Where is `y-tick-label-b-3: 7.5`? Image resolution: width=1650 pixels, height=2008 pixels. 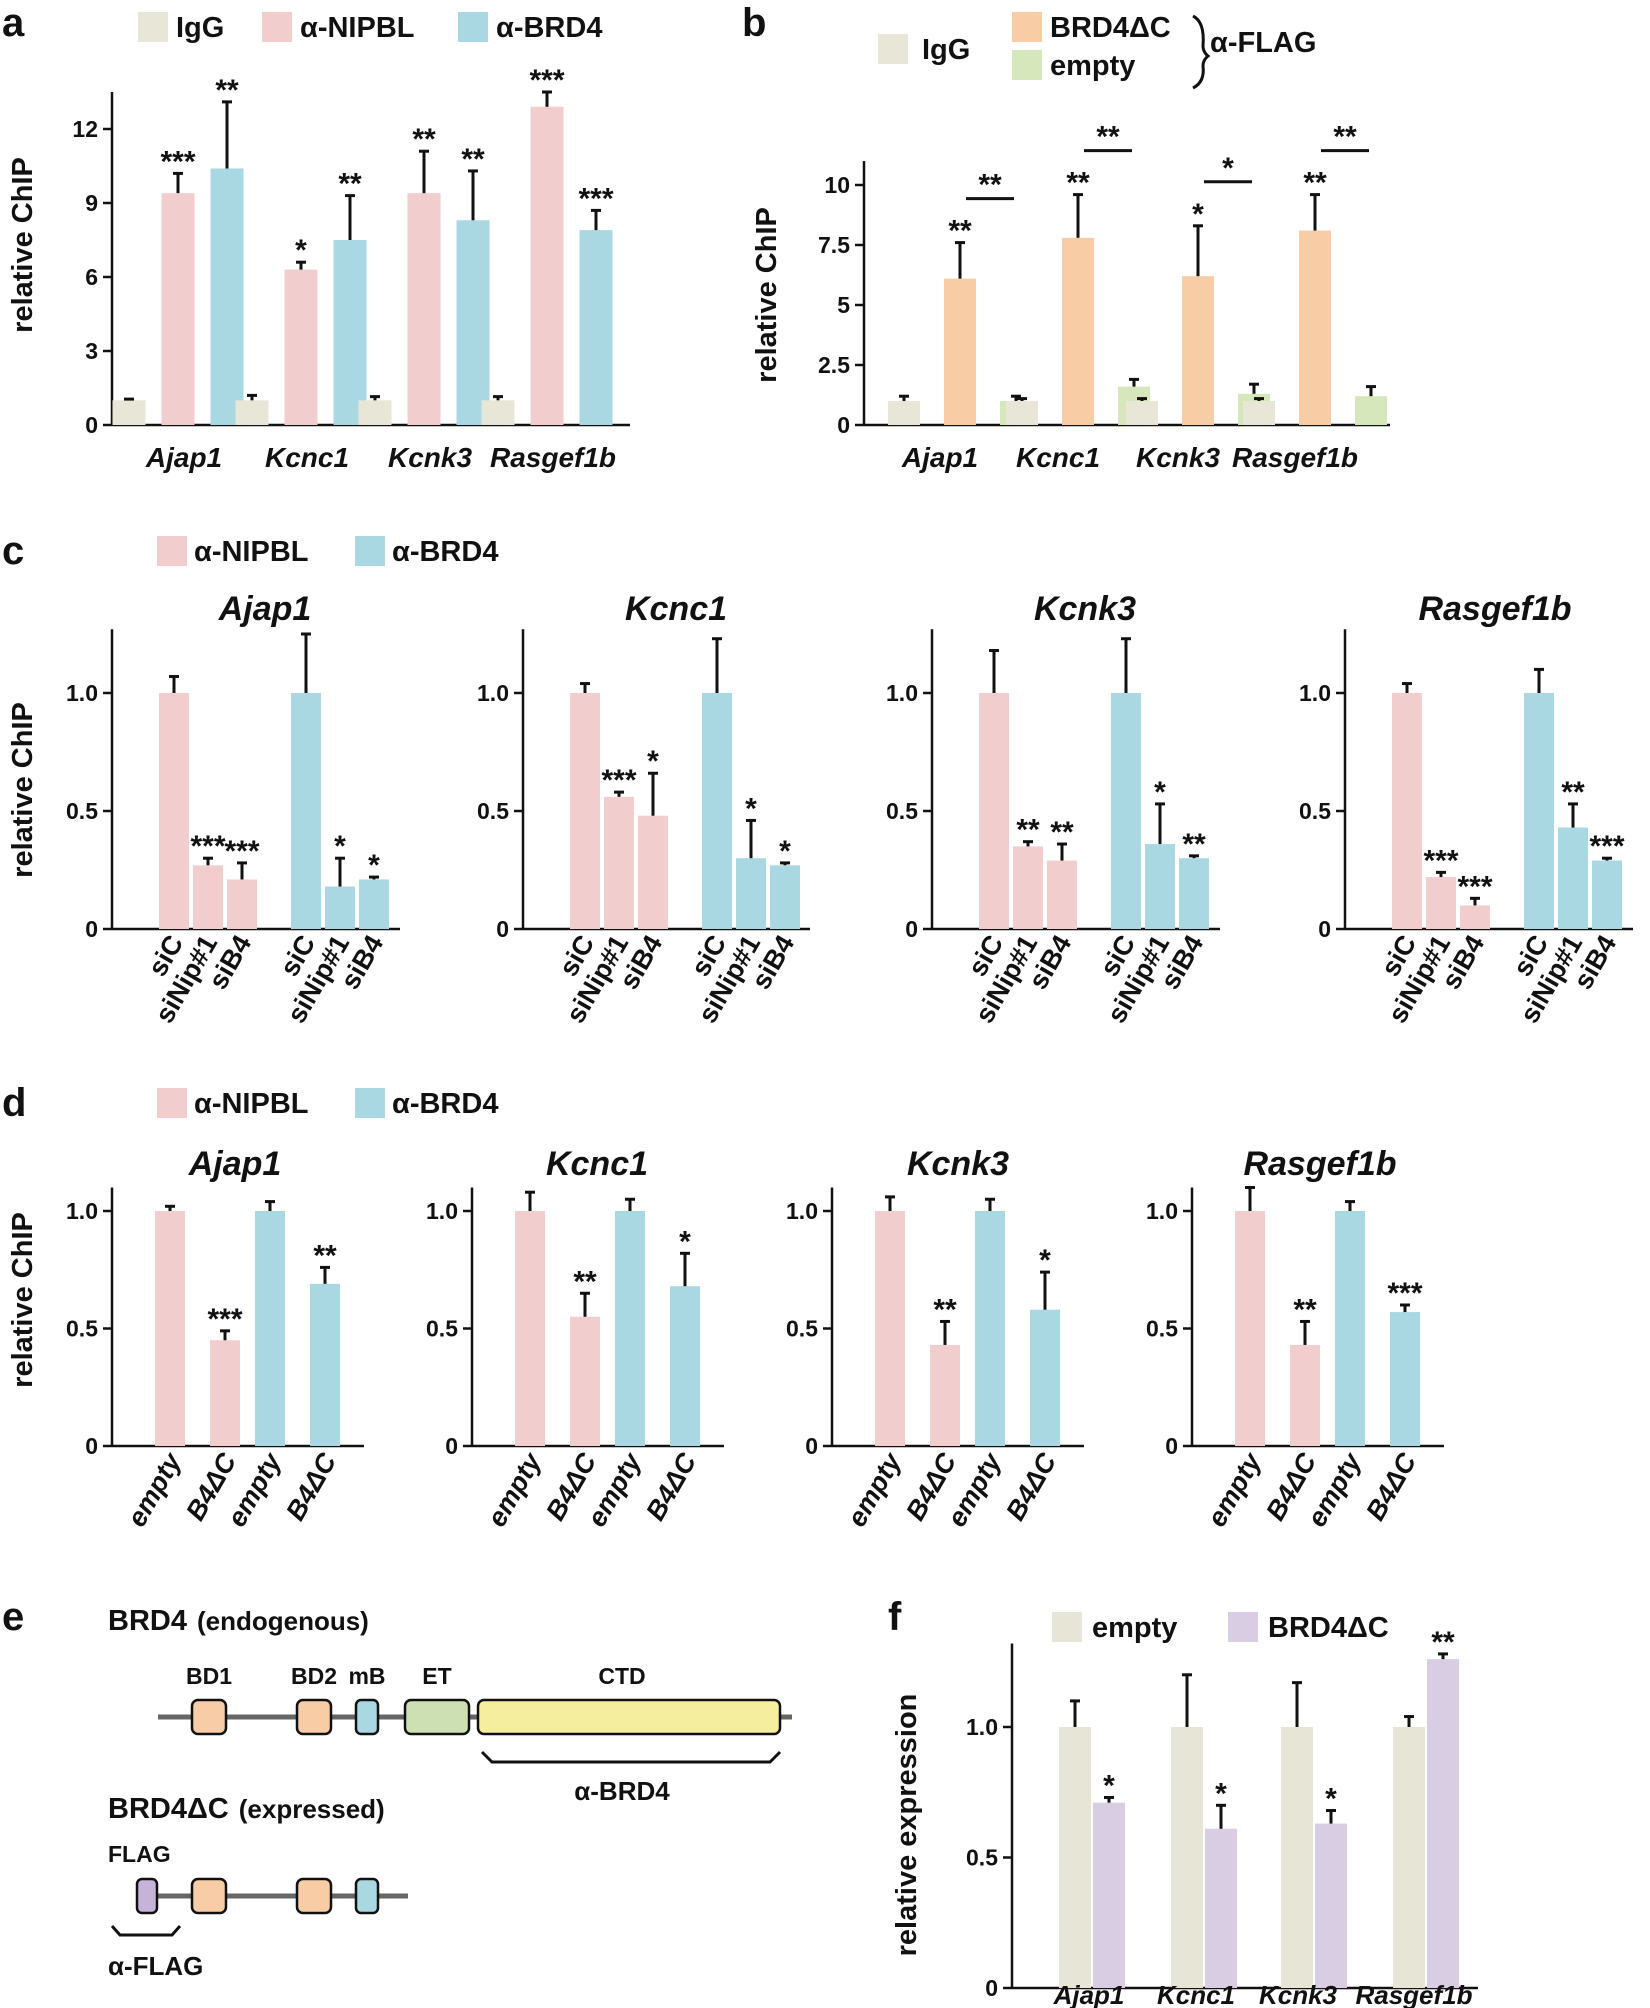
y-tick-label-b-3: 7.5 is located at coordinates (834, 245).